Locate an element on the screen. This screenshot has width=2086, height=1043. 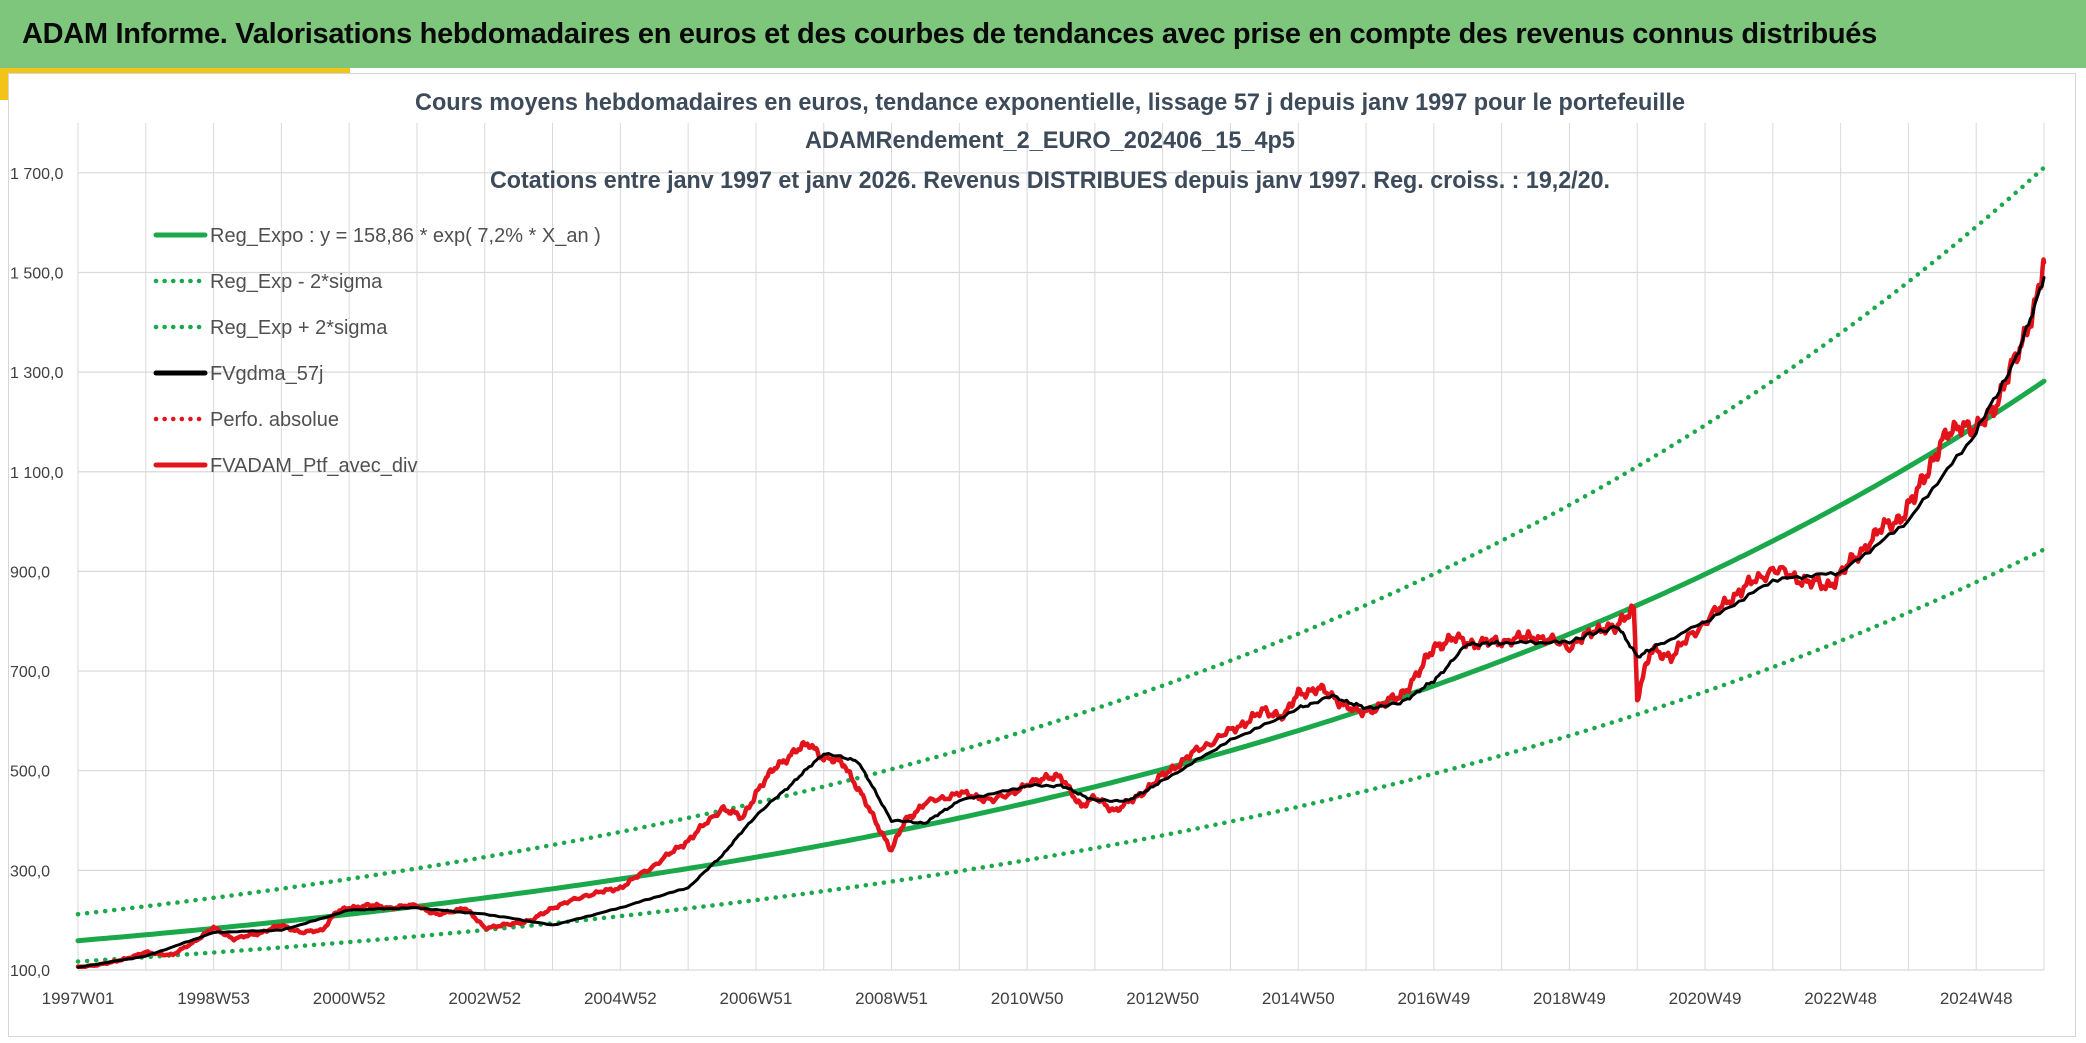
x-tick-label: 2022W48 is located at coordinates (1840, 998).